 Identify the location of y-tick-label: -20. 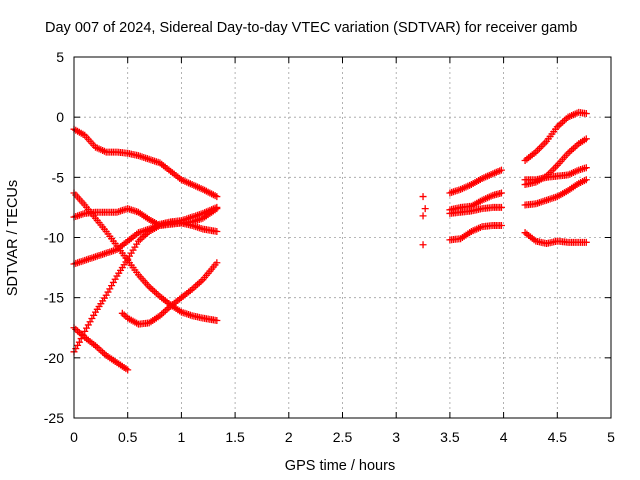
(54, 358).